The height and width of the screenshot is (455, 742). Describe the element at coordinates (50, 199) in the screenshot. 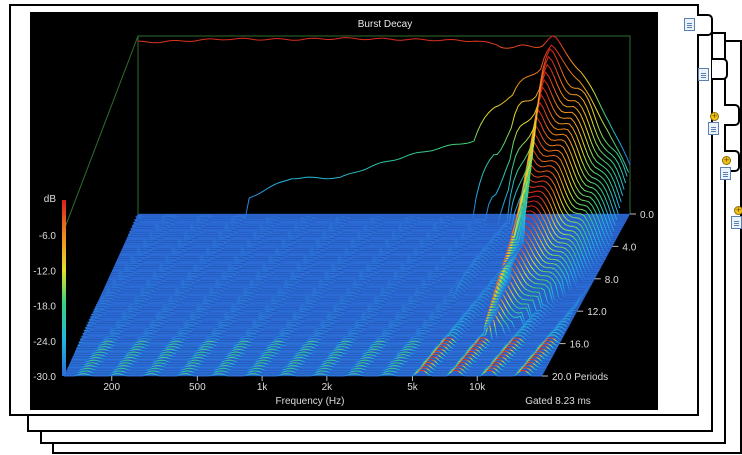

I see `db-axis-label: dB` at that location.